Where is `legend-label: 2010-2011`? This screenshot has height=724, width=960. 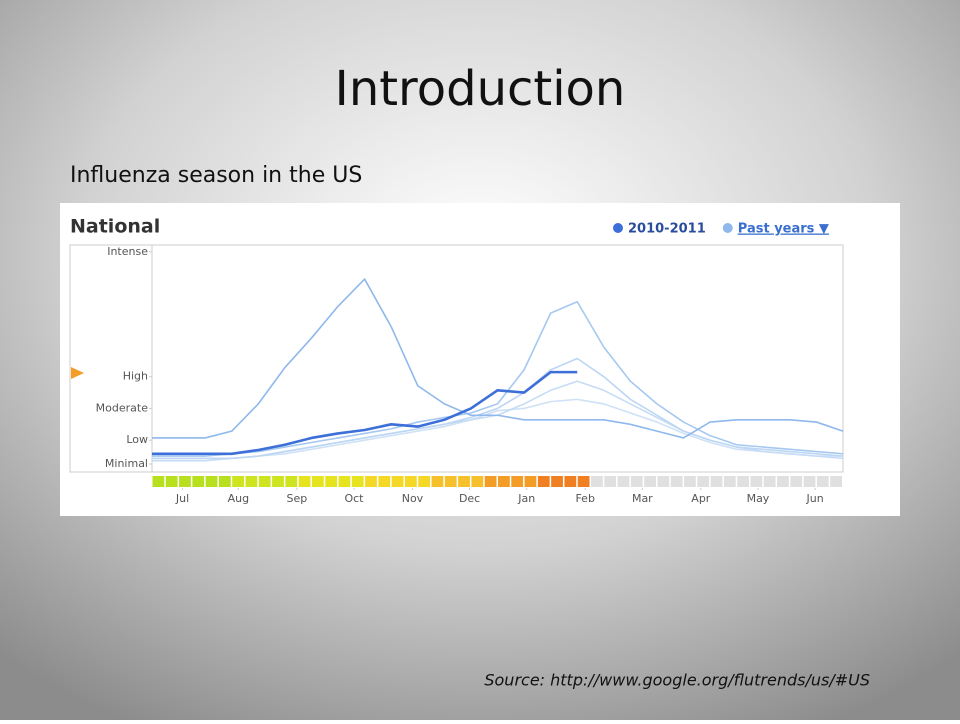
legend-label: 2010-2011 is located at coordinates (667, 229).